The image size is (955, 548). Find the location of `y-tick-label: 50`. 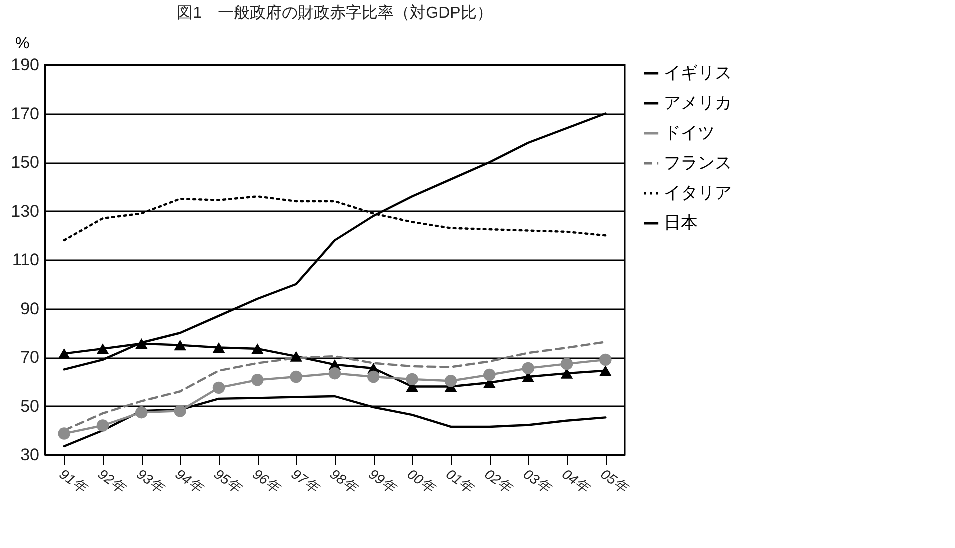

y-tick-label: 50 is located at coordinates (30, 406).